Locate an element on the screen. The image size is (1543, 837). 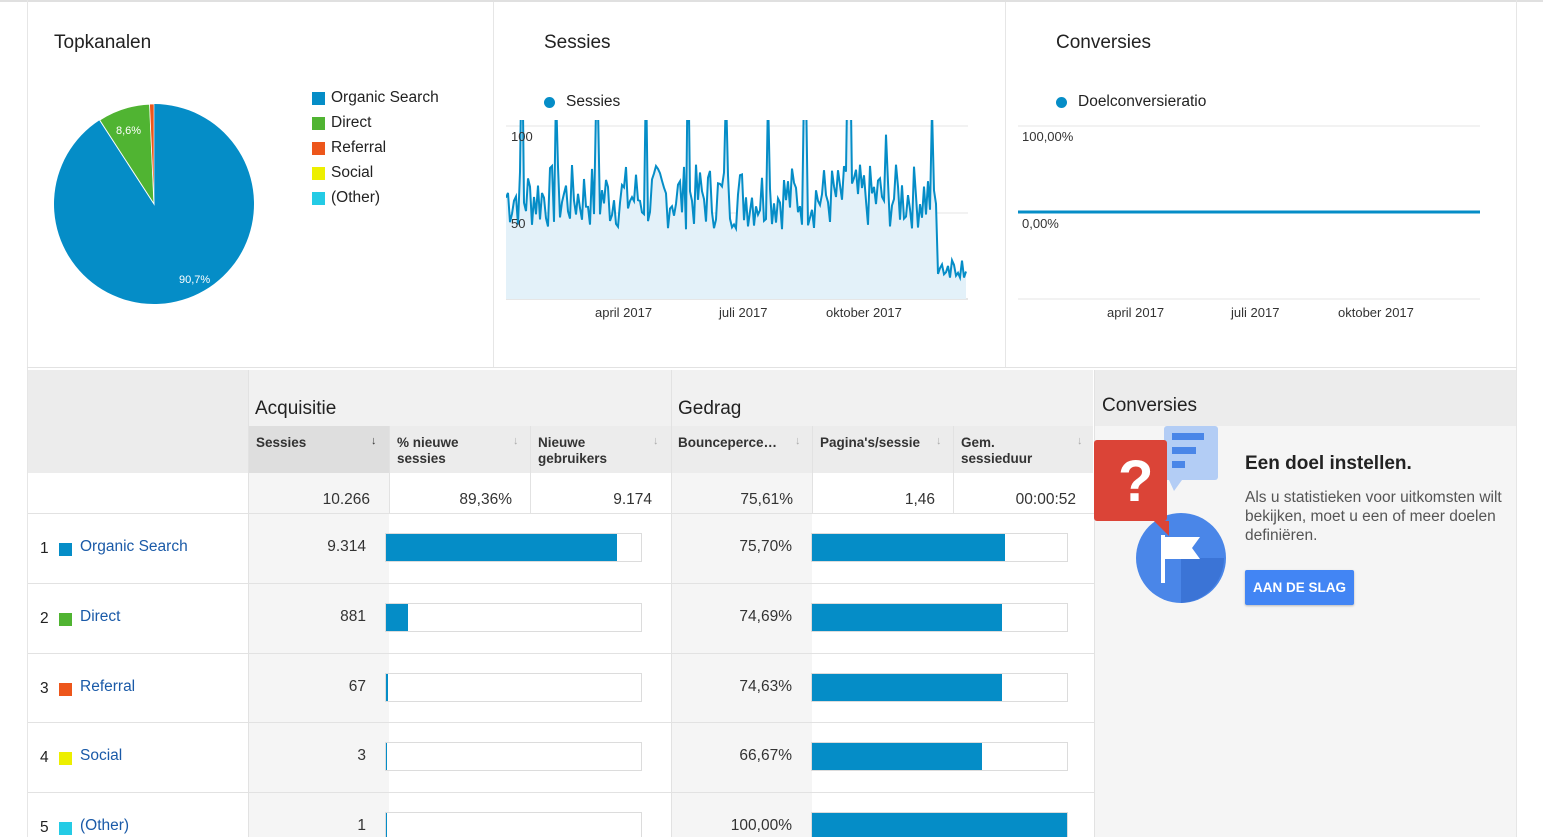
table-group-header is located at coordinates (670, 398).